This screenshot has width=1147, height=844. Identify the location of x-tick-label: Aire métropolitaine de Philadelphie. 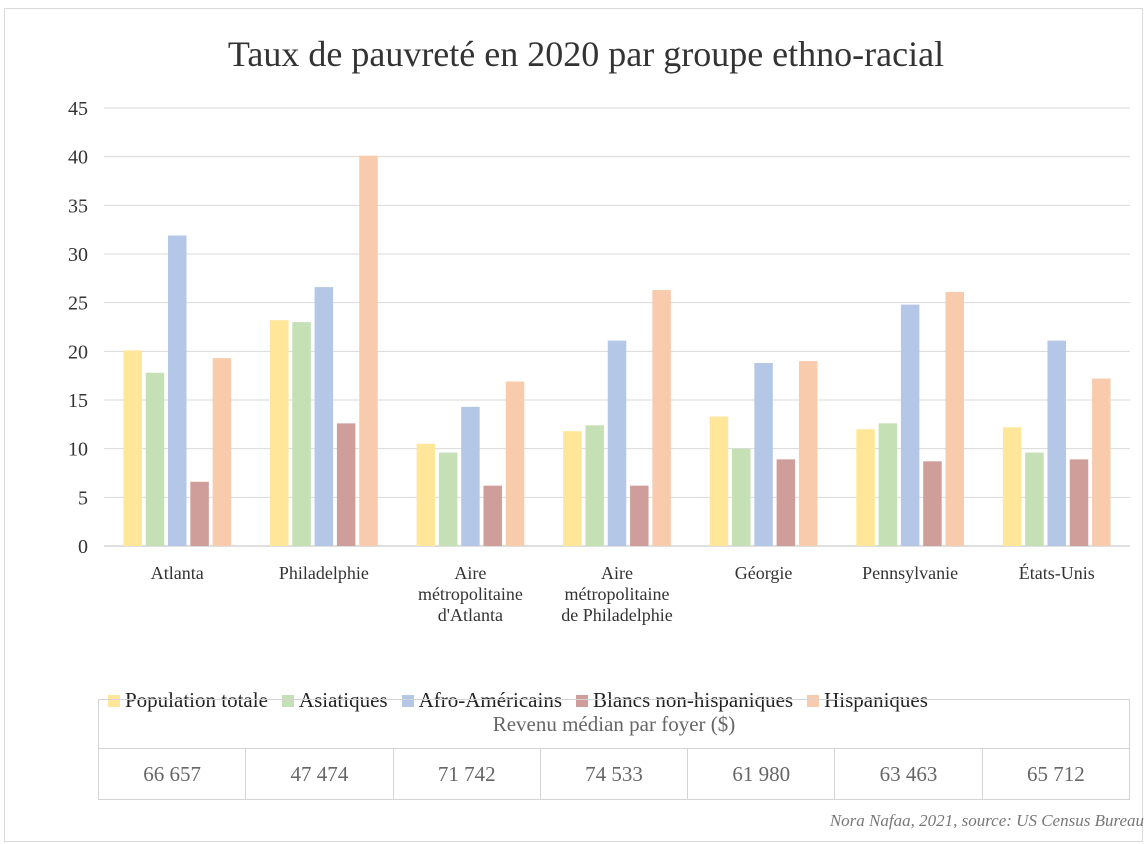
(616, 594).